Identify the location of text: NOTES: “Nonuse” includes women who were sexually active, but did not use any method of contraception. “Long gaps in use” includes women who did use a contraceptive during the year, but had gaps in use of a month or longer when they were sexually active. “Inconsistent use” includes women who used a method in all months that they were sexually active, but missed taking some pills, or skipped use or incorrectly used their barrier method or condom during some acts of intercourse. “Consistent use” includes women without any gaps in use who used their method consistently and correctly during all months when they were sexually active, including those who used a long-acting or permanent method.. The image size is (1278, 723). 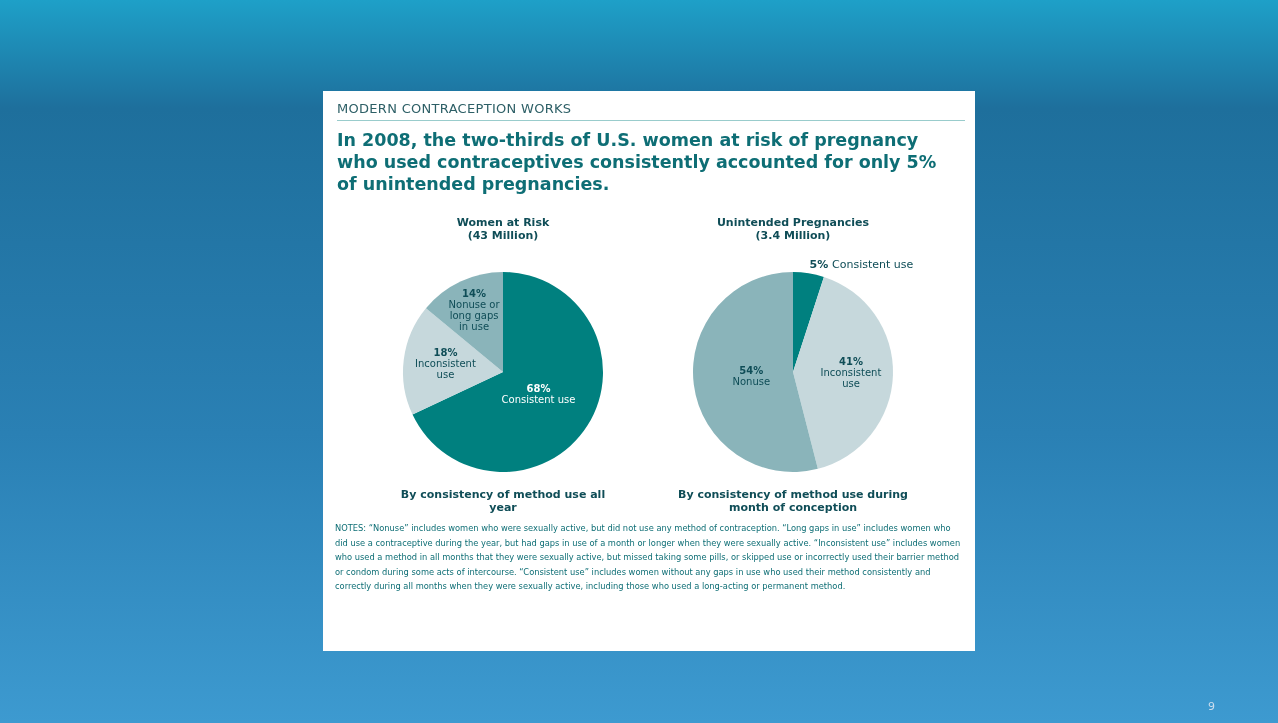
(648, 557).